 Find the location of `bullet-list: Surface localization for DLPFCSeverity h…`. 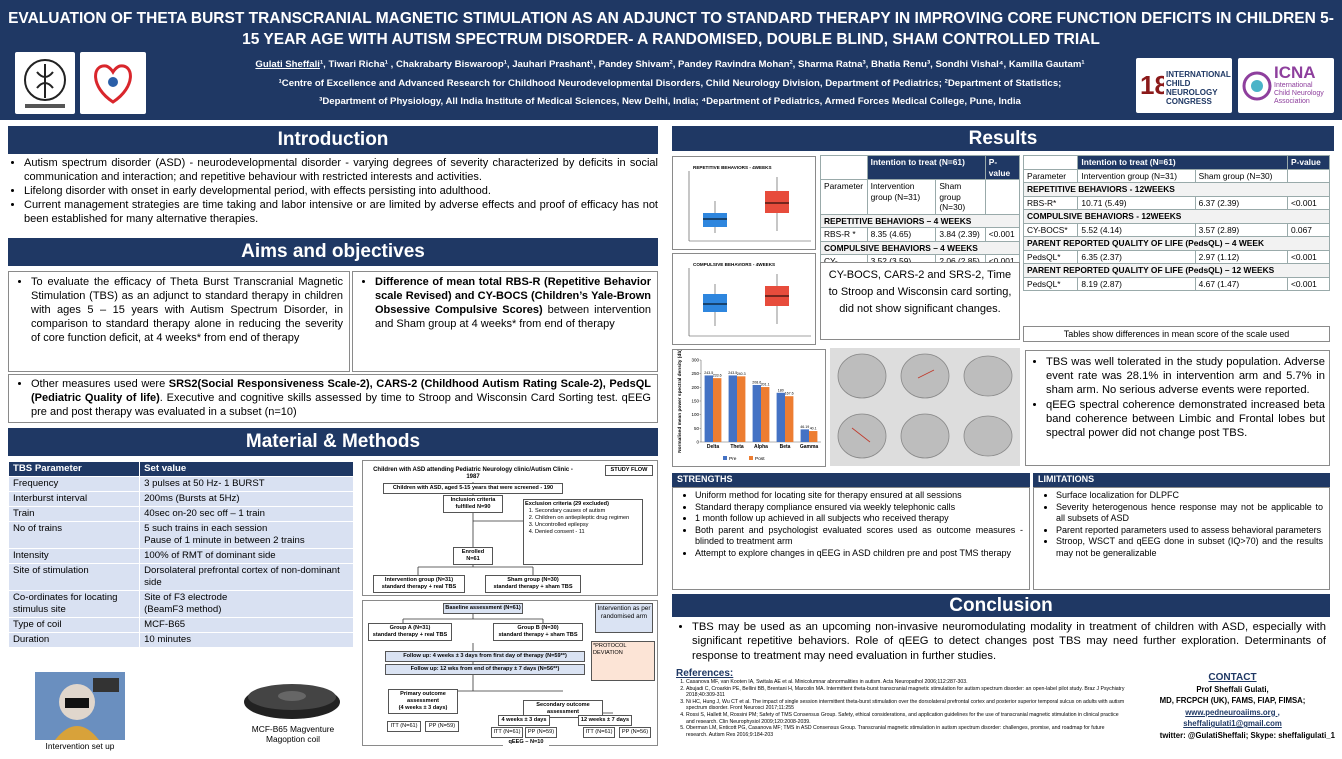

bullet-list: Surface localization for DLPFCSeverity h… is located at coordinates (1181, 524).